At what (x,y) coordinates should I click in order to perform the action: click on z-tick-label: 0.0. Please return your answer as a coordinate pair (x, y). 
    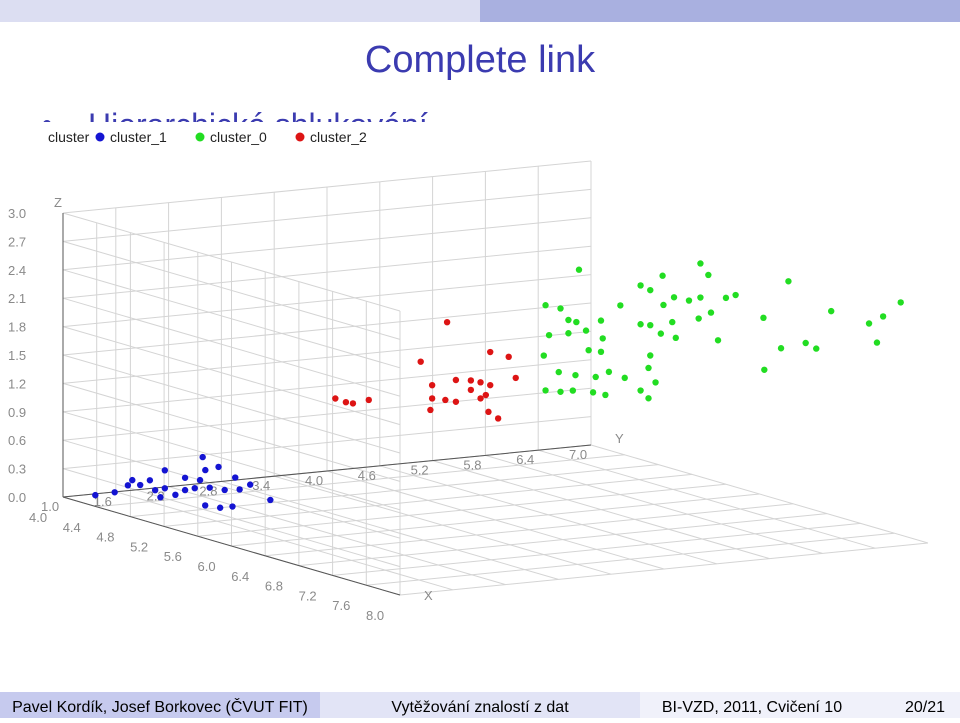
    Looking at the image, I should click on (17, 497).